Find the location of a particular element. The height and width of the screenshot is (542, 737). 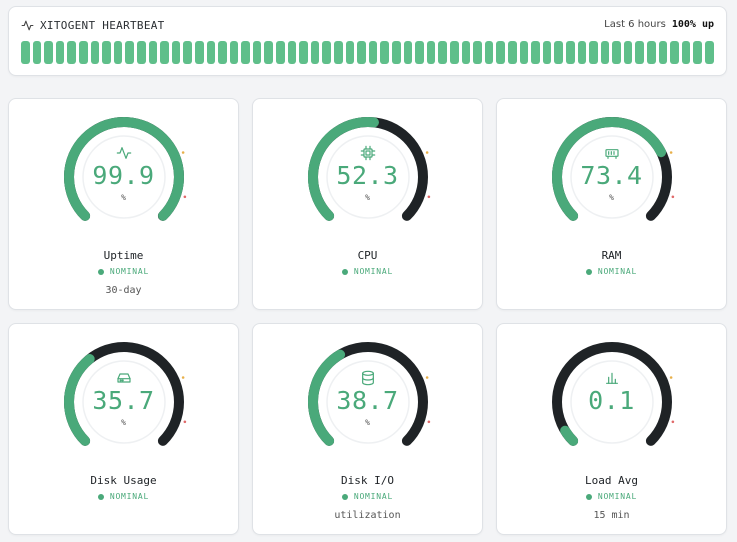

gauge-card-disk-io: 38.7 % Disk I/O NOMINAL utilization is located at coordinates (367, 429).